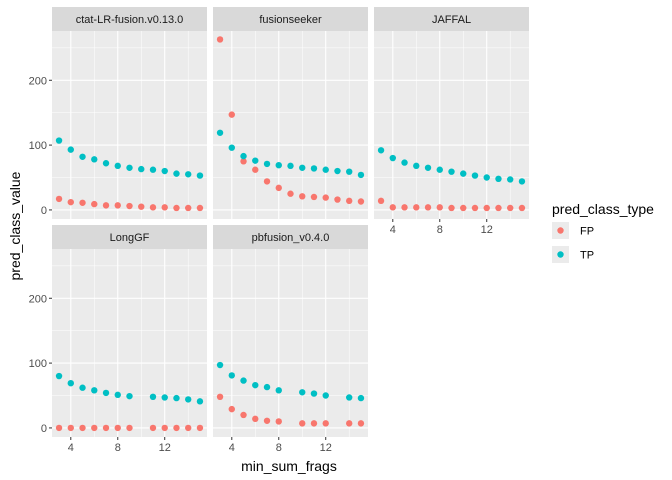 The width and height of the screenshot is (672, 480). I want to click on panel-title: LongGF, so click(130, 238).